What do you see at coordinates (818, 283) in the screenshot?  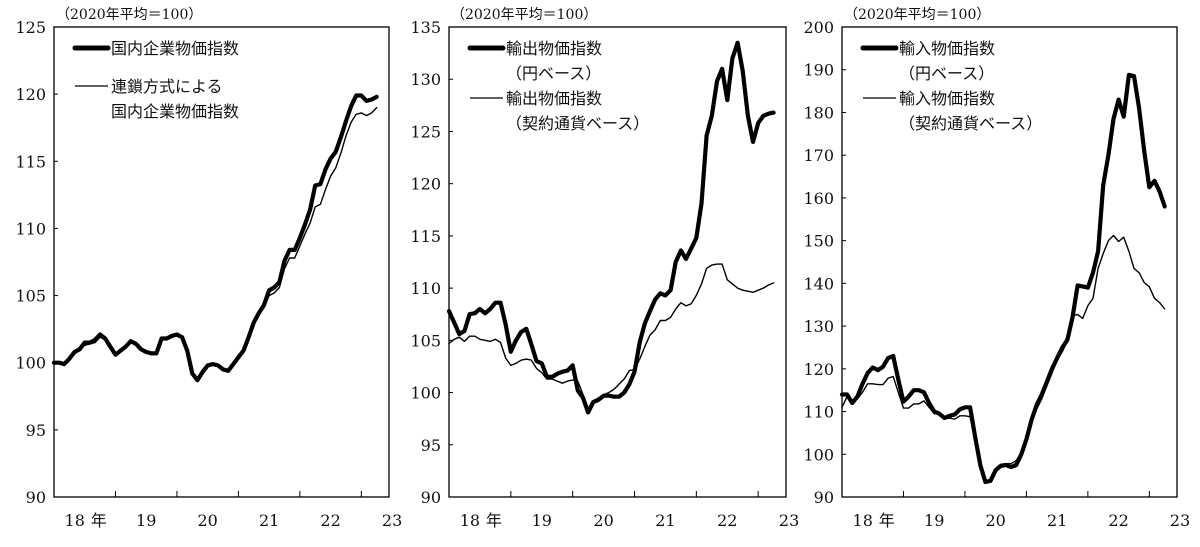 I see `y-tick-label: 140` at bounding box center [818, 283].